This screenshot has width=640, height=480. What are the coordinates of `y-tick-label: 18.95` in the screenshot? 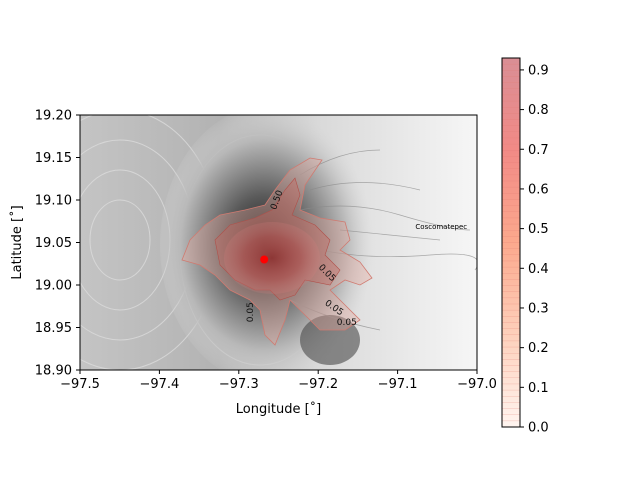 It's located at (53, 328).